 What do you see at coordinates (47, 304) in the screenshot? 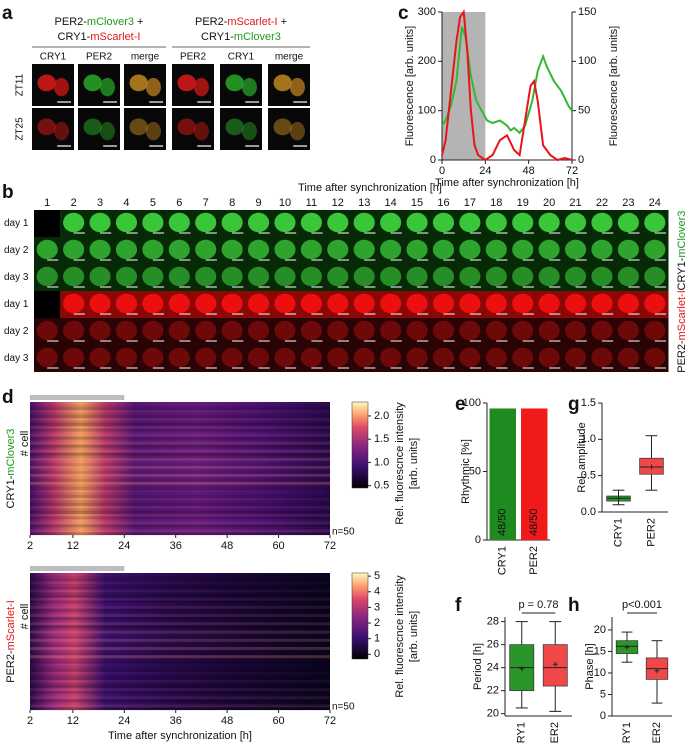
I see `micrograph` at bounding box center [47, 304].